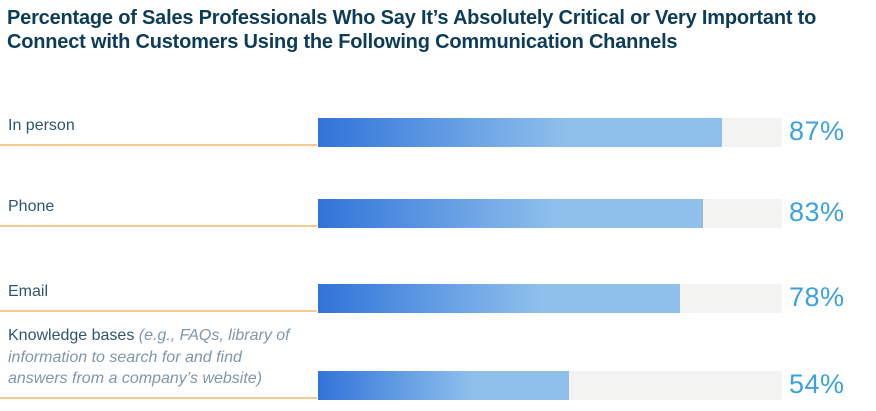 This screenshot has width=876, height=411. Describe the element at coordinates (511, 213) in the screenshot. I see `bar-fill-phone` at that location.